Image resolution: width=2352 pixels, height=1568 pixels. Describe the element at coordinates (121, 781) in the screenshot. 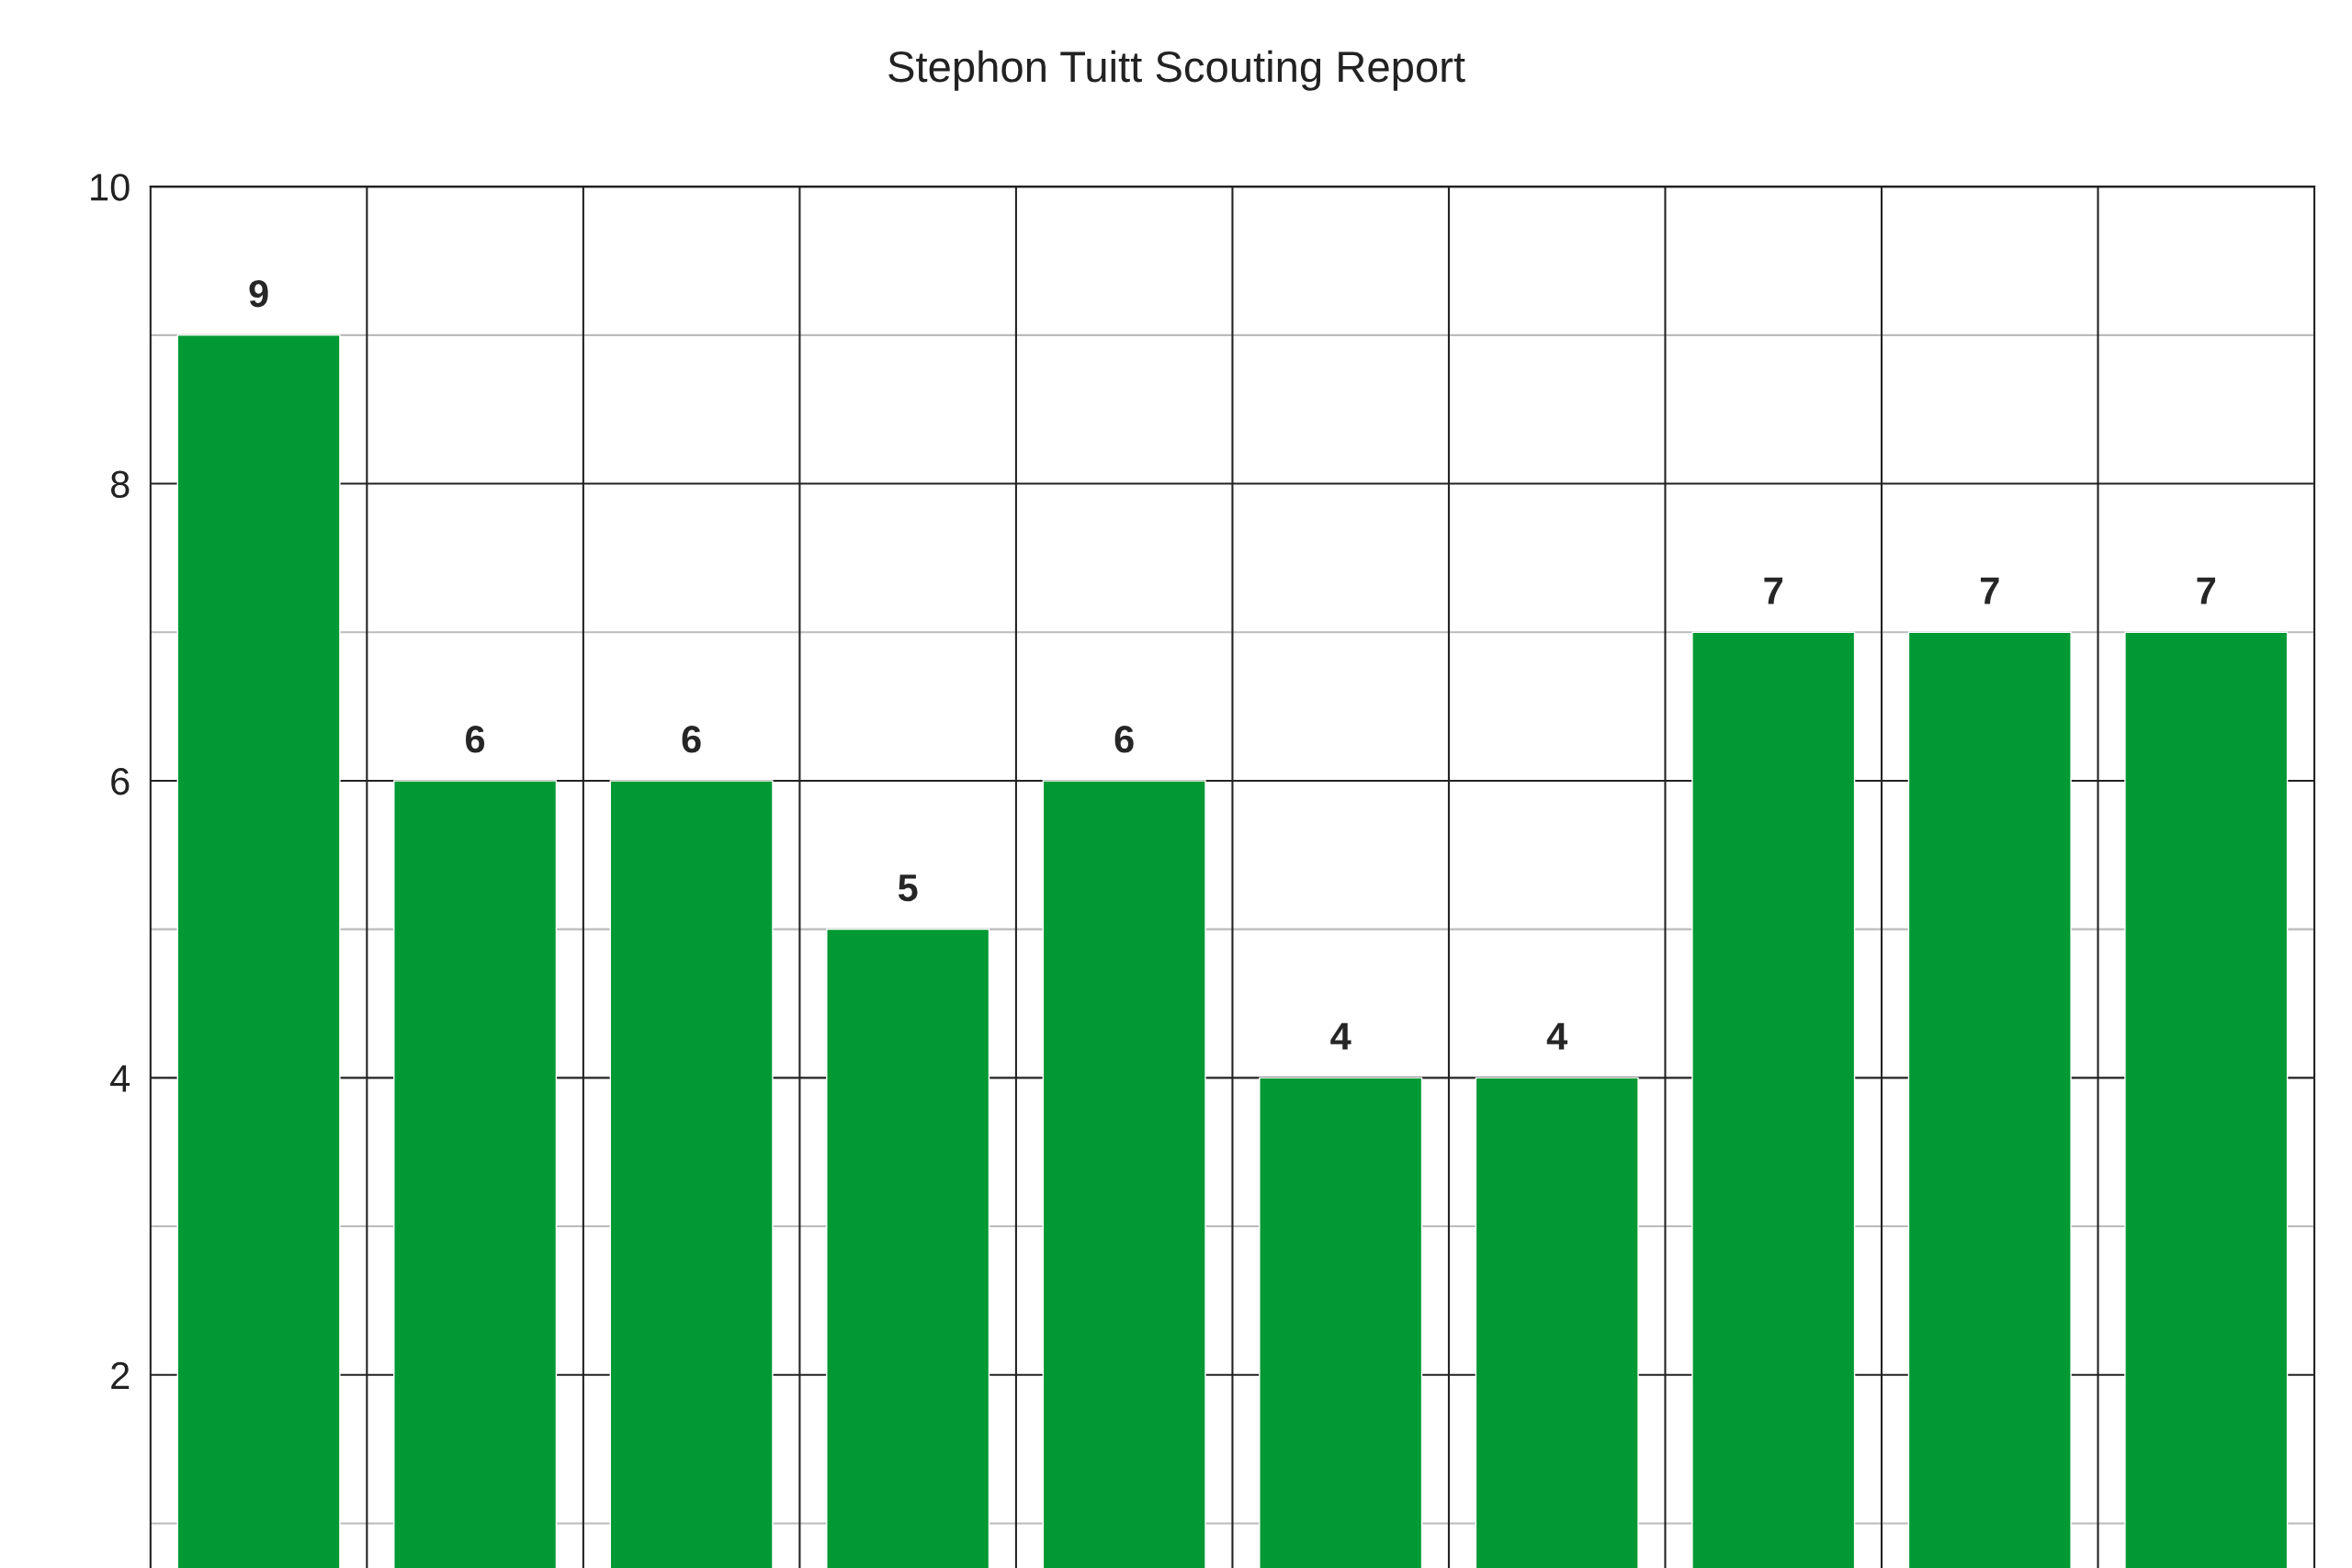

I see `y-tick-label: 6` at that location.